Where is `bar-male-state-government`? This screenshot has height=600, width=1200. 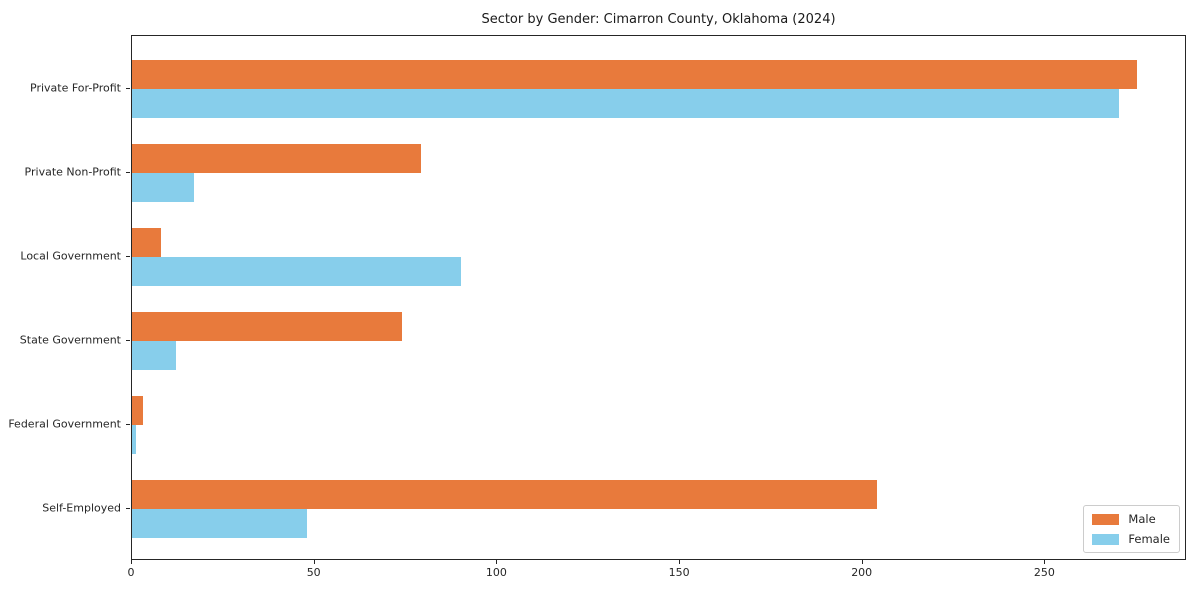
bar-male-state-government is located at coordinates (267, 327).